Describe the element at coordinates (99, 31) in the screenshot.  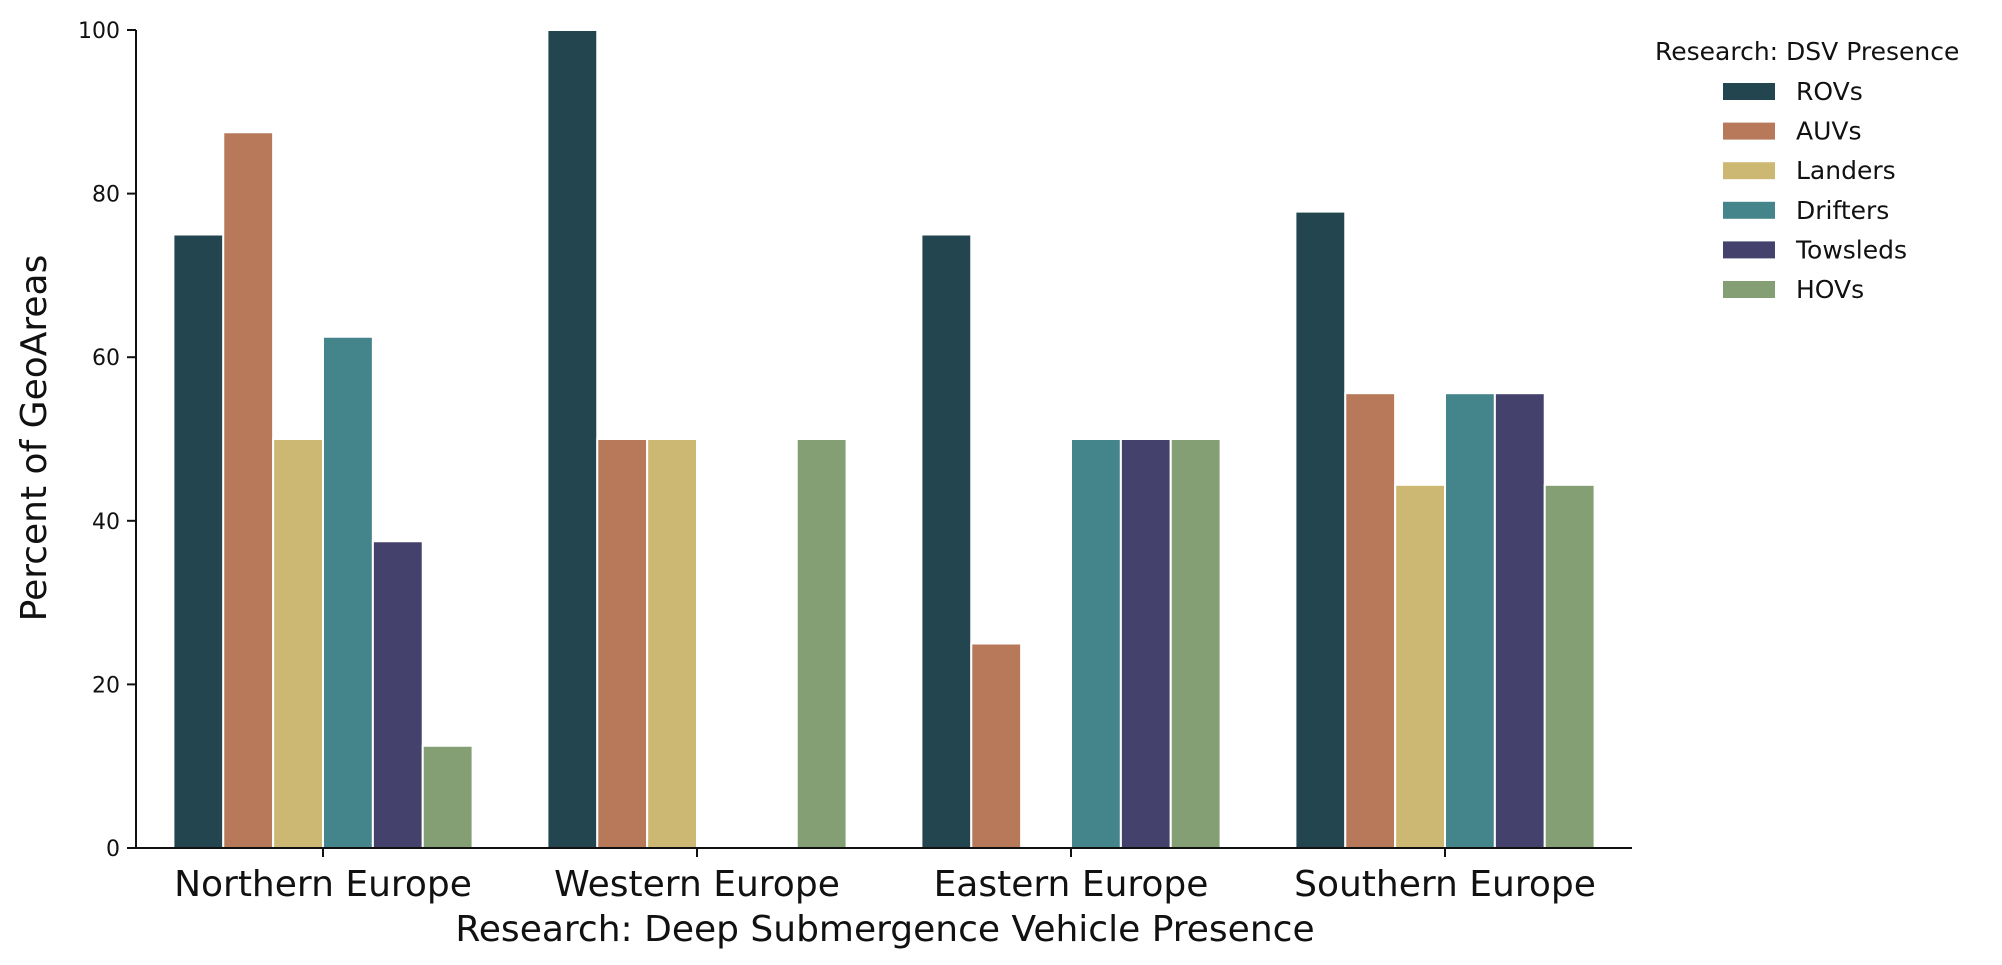
I see `y-tick-label: 100` at that location.